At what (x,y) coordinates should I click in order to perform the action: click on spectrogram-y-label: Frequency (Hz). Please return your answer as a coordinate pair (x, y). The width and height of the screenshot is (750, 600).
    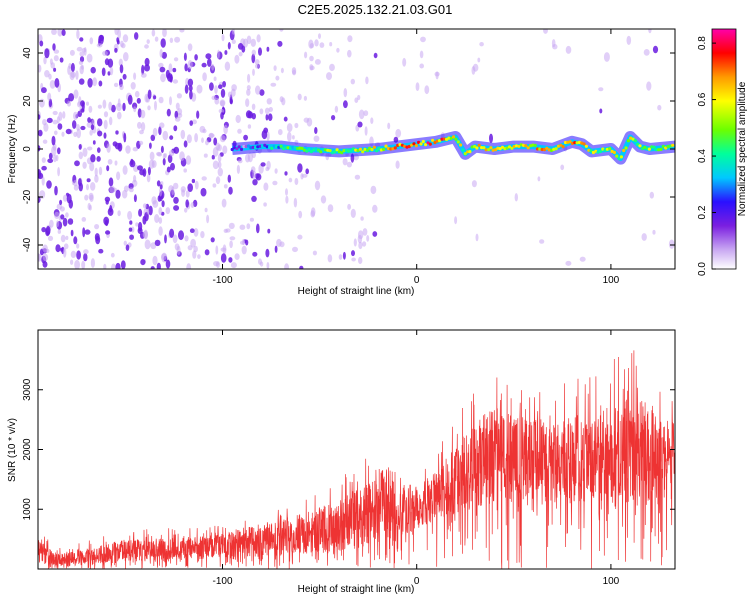
    Looking at the image, I should click on (12, 149).